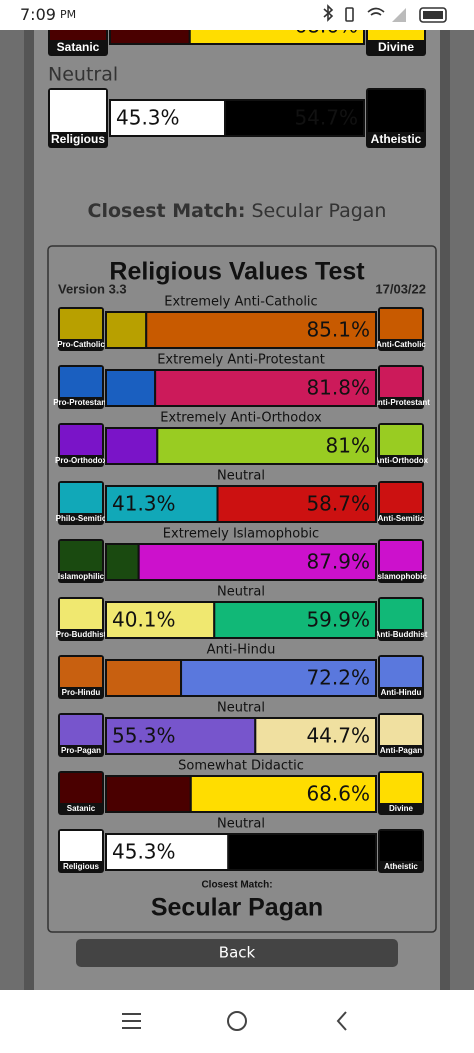 This screenshot has width=474, height=1053. Describe the element at coordinates (237, 272) in the screenshot. I see `card-title: Religious Values Test` at that location.